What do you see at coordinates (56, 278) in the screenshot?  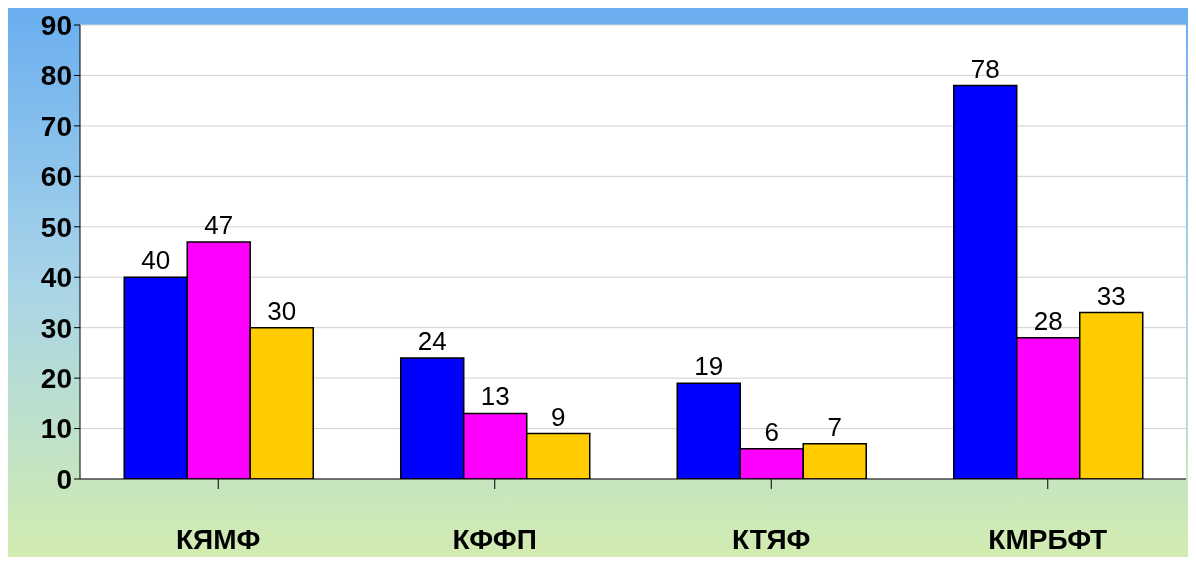 I see `y-tick-label: 40` at bounding box center [56, 278].